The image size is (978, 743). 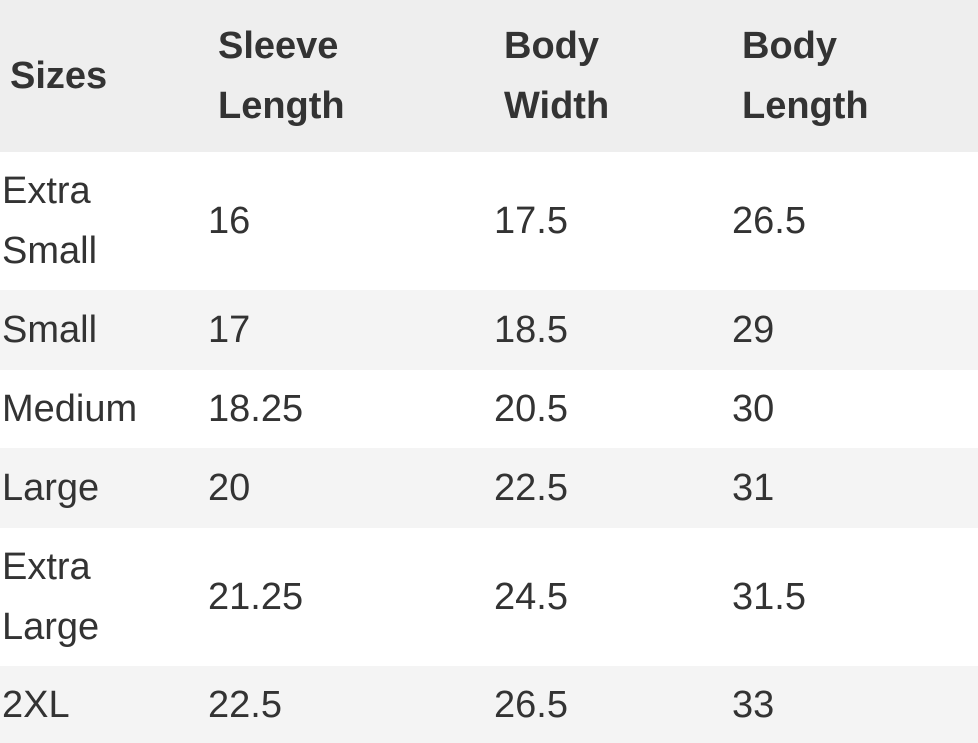 What do you see at coordinates (753, 409) in the screenshot?
I see `value-cell: 30` at bounding box center [753, 409].